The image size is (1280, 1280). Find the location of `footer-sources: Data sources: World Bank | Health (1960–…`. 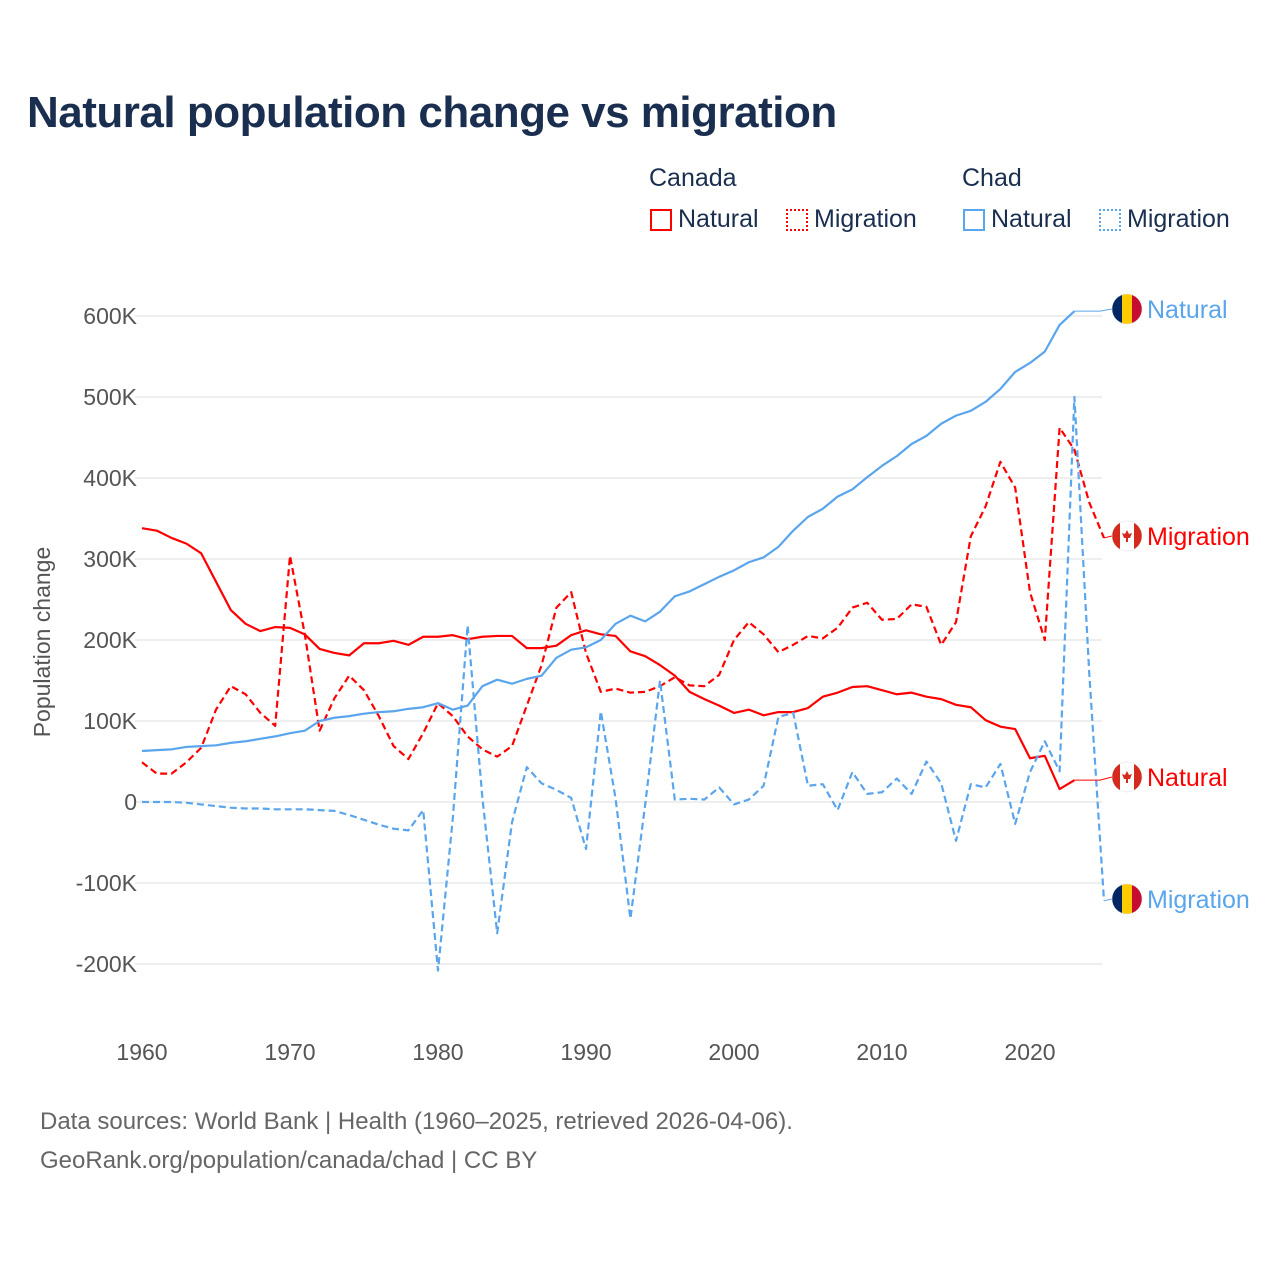

footer-sources: Data sources: World Bank | Health (1960–… is located at coordinates (416, 1121).